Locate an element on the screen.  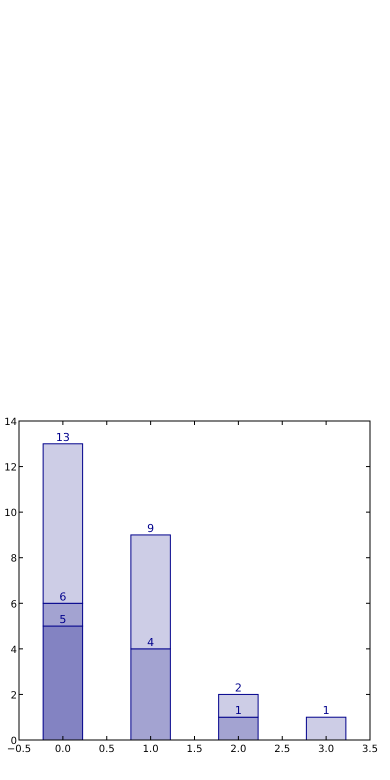
y-tick-label: 14 is located at coordinates (10, 422).